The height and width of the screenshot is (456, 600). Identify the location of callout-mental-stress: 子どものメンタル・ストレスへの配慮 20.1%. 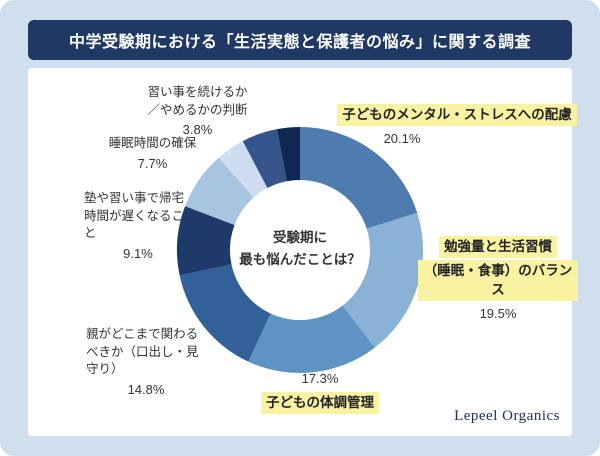
(457, 126).